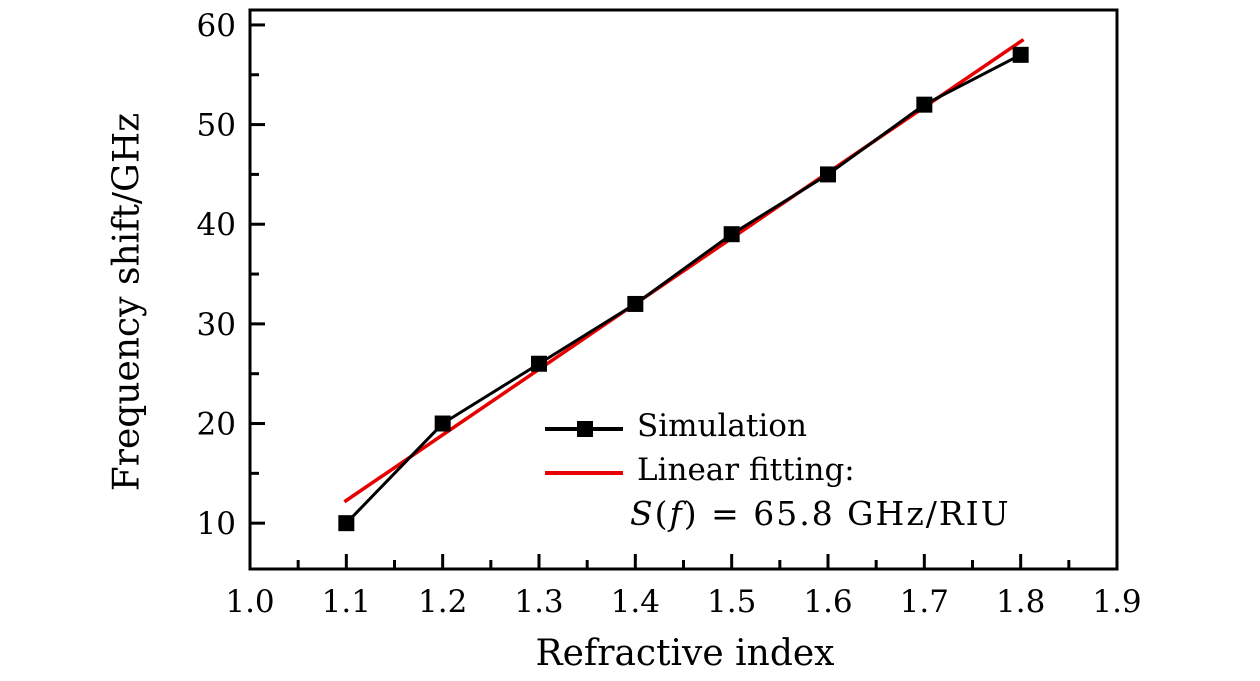  What do you see at coordinates (442, 602) in the screenshot?
I see `x-tick-label: 1.2` at bounding box center [442, 602].